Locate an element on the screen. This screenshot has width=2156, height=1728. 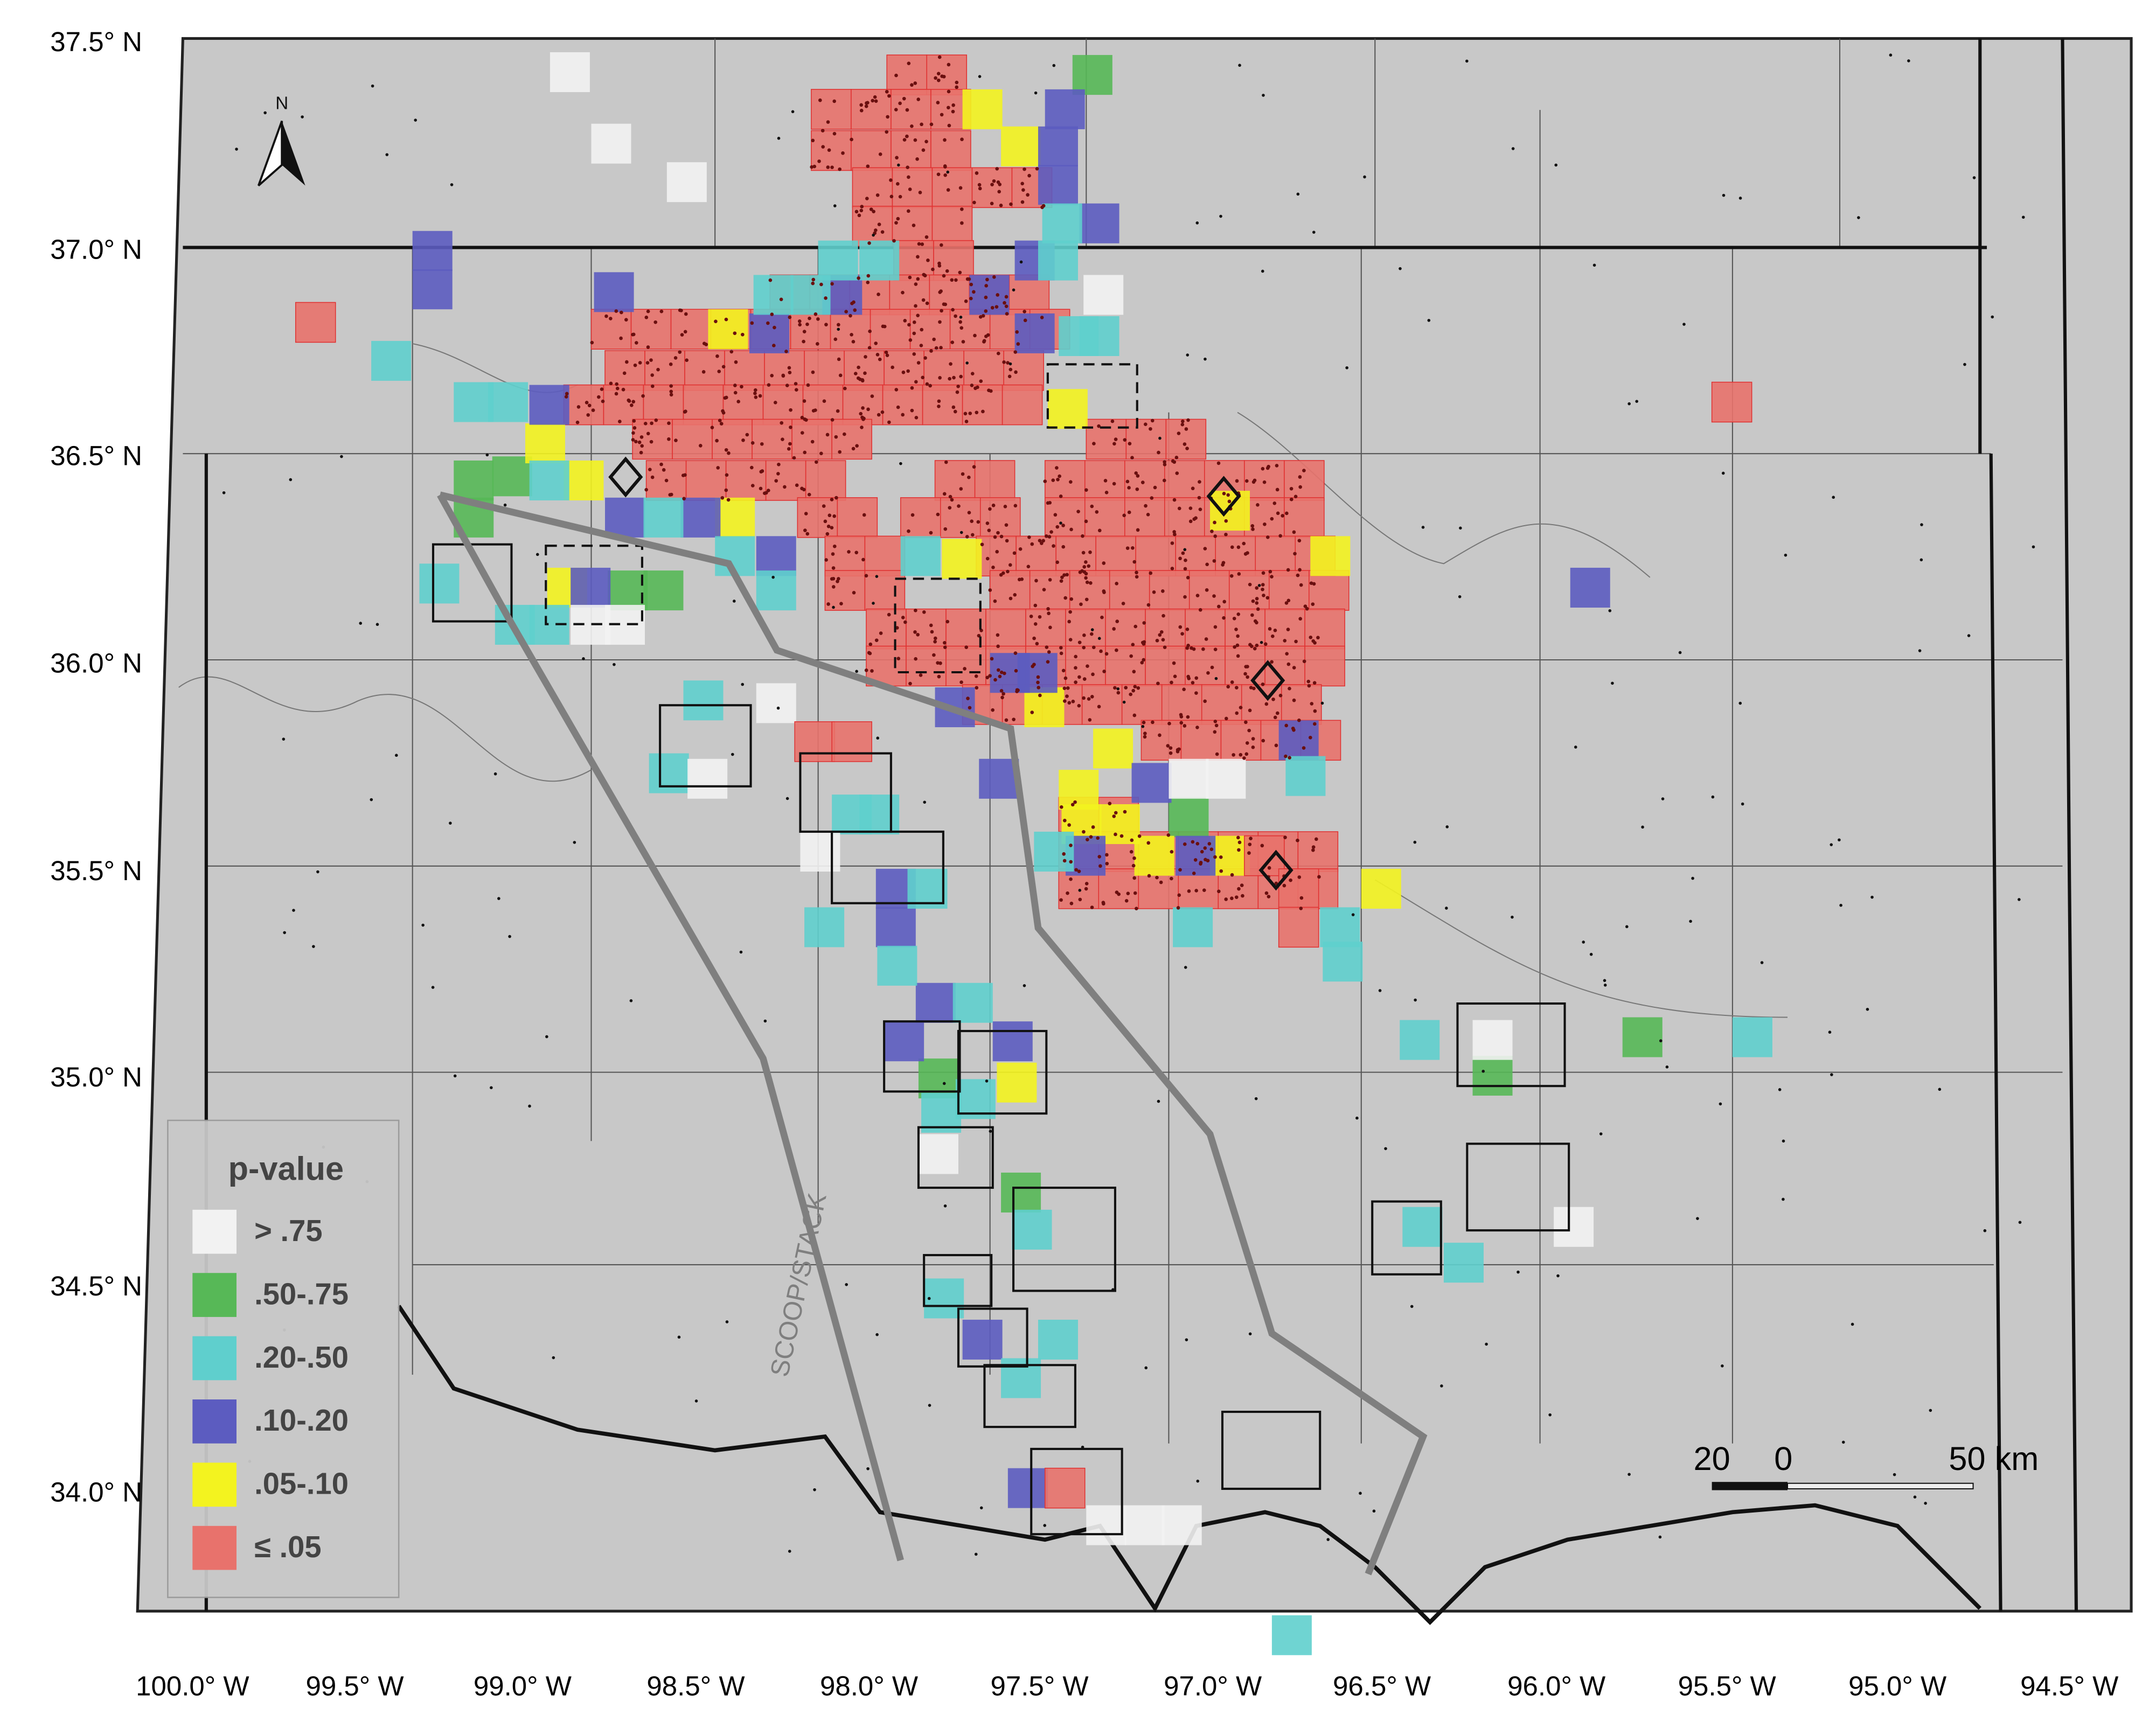
lon-label: 99.0° W is located at coordinates (523, 1685).